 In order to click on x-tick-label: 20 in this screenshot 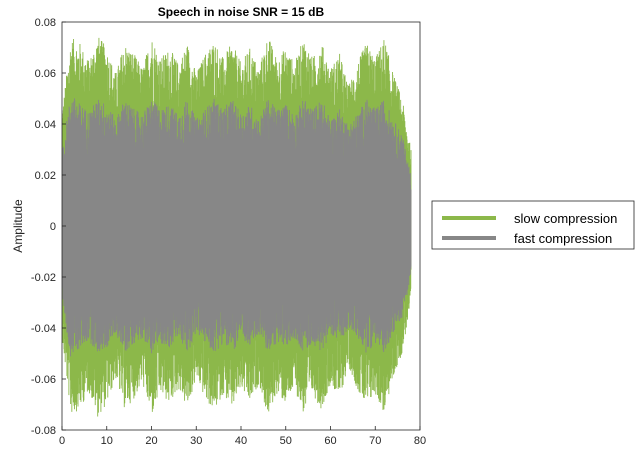, I will do `click(151, 441)`.